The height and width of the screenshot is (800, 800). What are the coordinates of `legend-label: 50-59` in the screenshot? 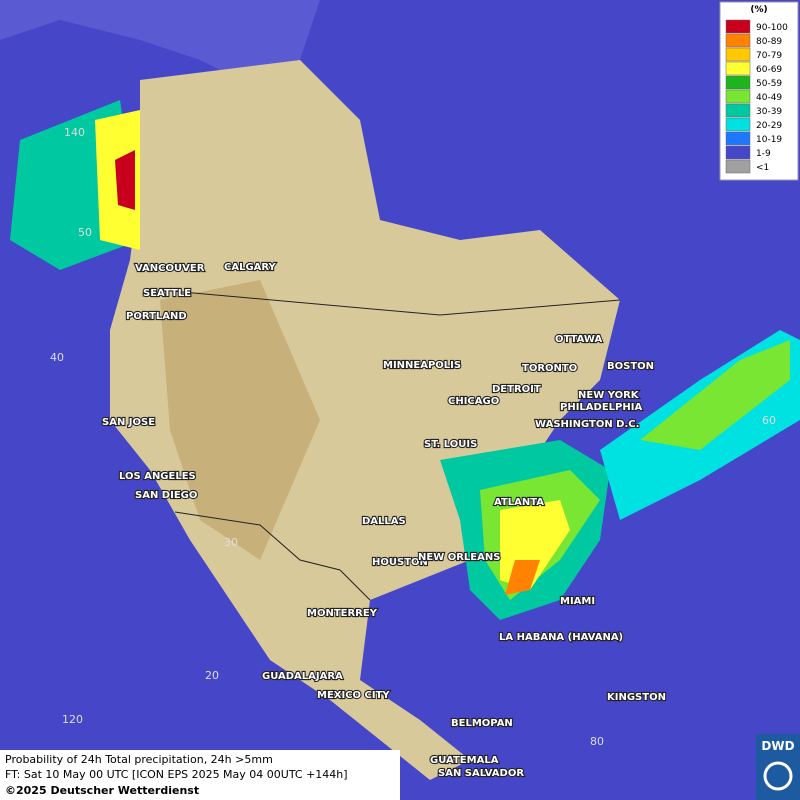 It's located at (769, 84).